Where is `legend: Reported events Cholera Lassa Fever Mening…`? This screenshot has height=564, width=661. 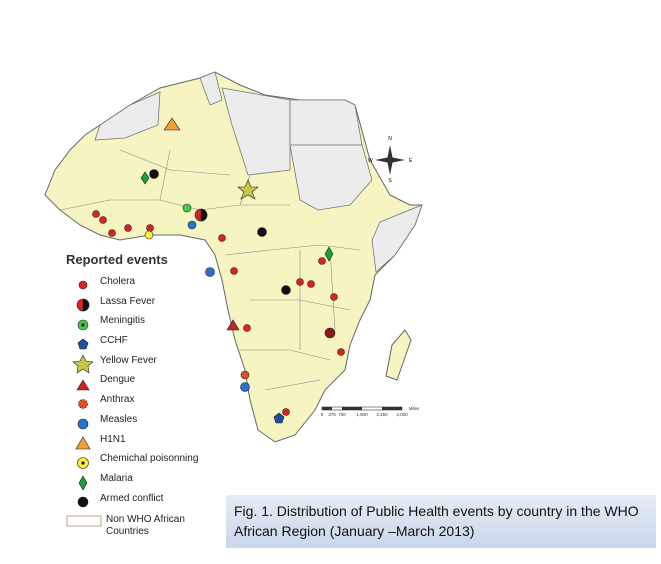
legend: Reported events Cholera Lassa Fever Mening… is located at coordinates (151, 381).